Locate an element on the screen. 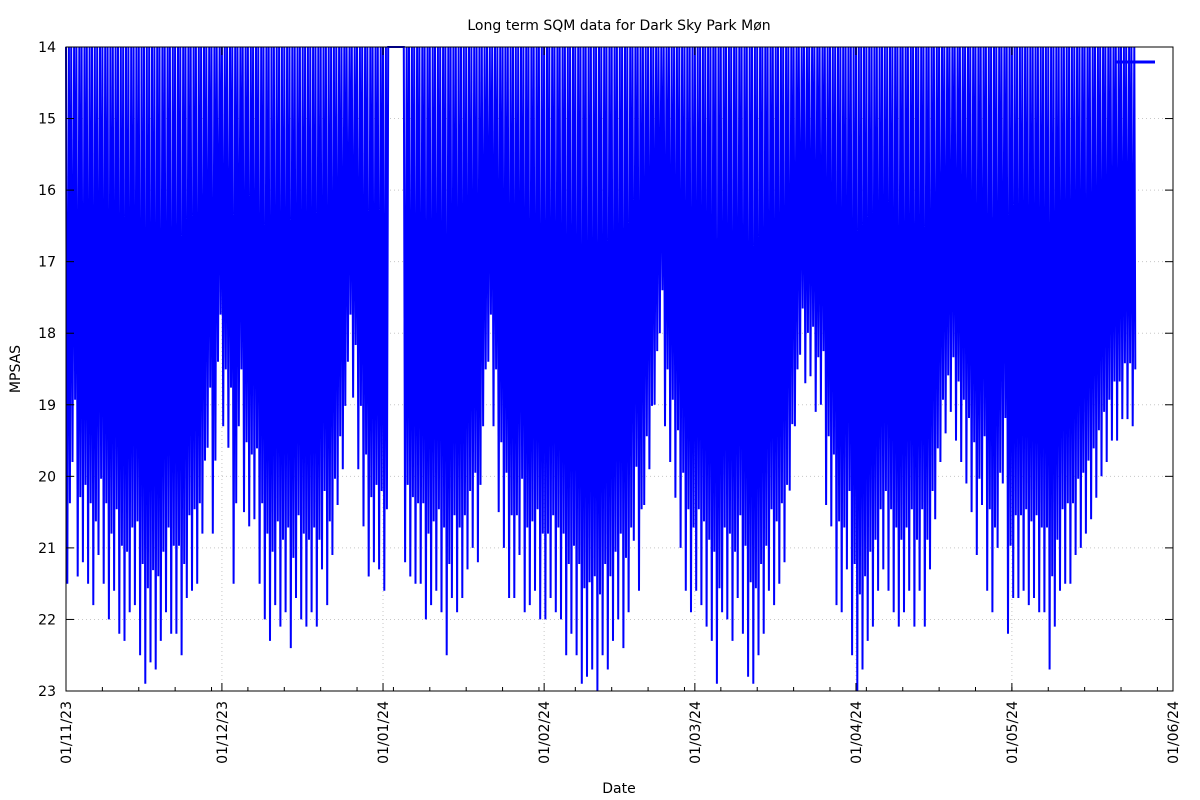  y-tick-label: 22 is located at coordinates (47, 620).